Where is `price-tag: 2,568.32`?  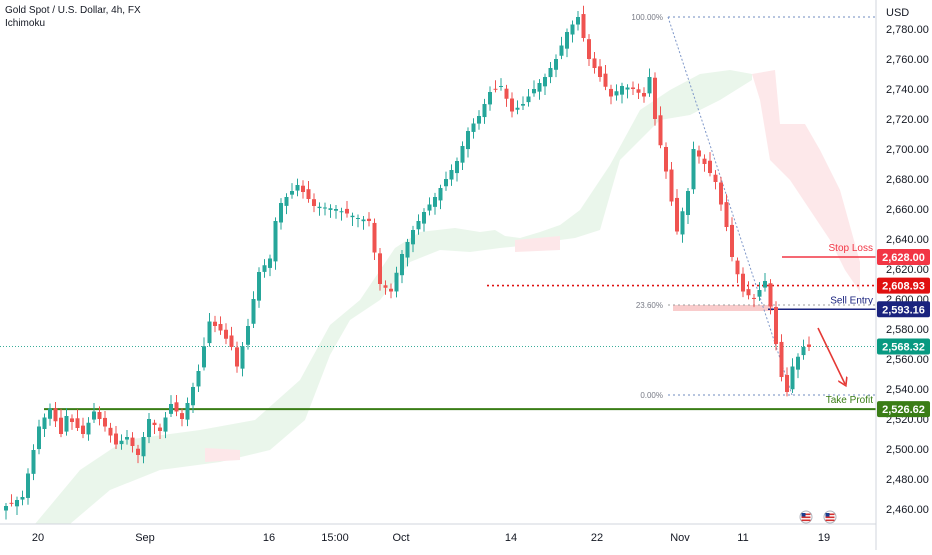 price-tag: 2,568.32 is located at coordinates (903, 346).